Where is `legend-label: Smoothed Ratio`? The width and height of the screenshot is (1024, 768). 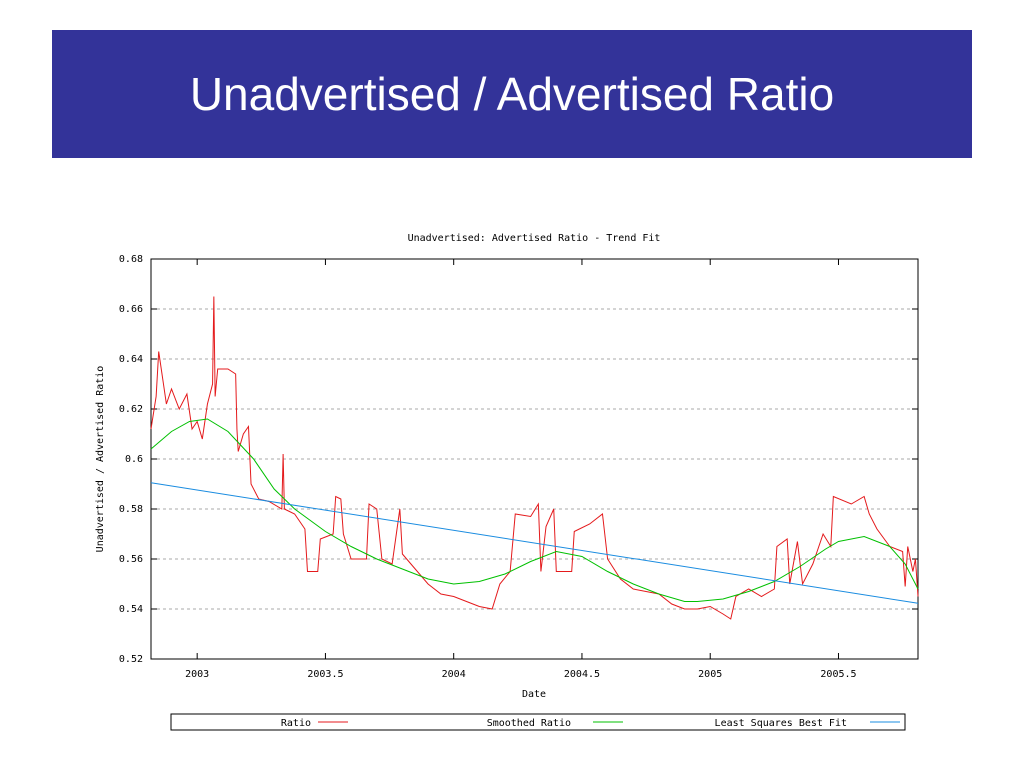
legend-label: Smoothed Ratio is located at coordinates (529, 723).